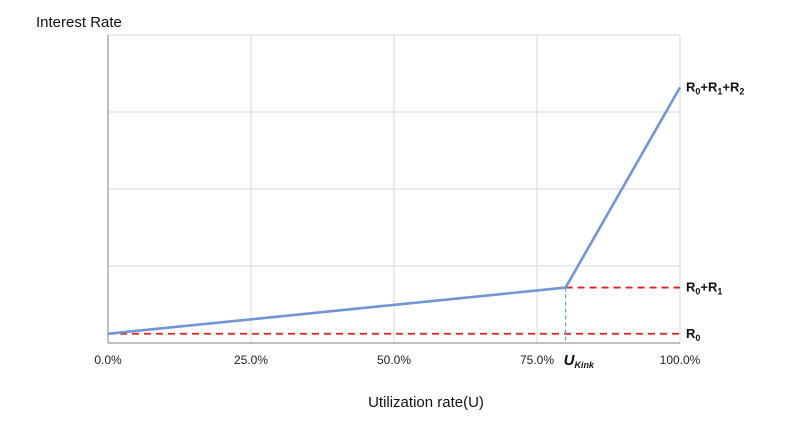  Describe the element at coordinates (537, 360) in the screenshot. I see `x-tick-label: 75.0%` at that location.